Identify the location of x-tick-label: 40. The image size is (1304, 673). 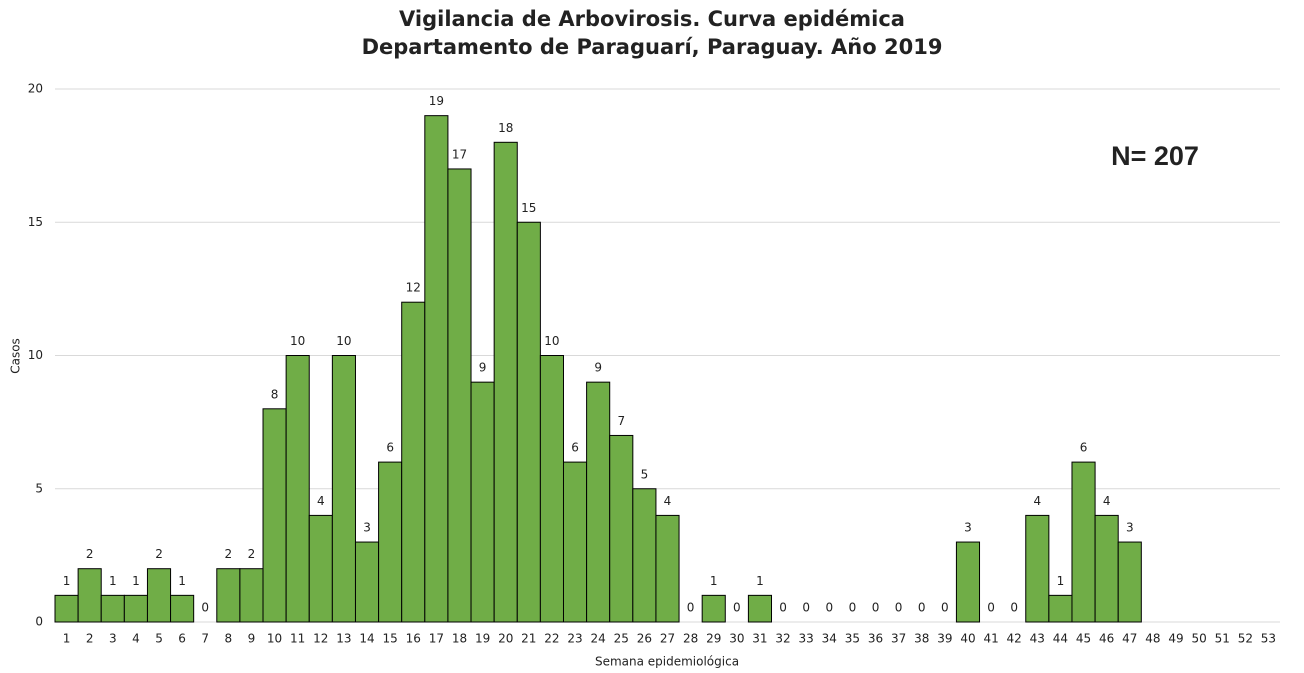
(967, 639).